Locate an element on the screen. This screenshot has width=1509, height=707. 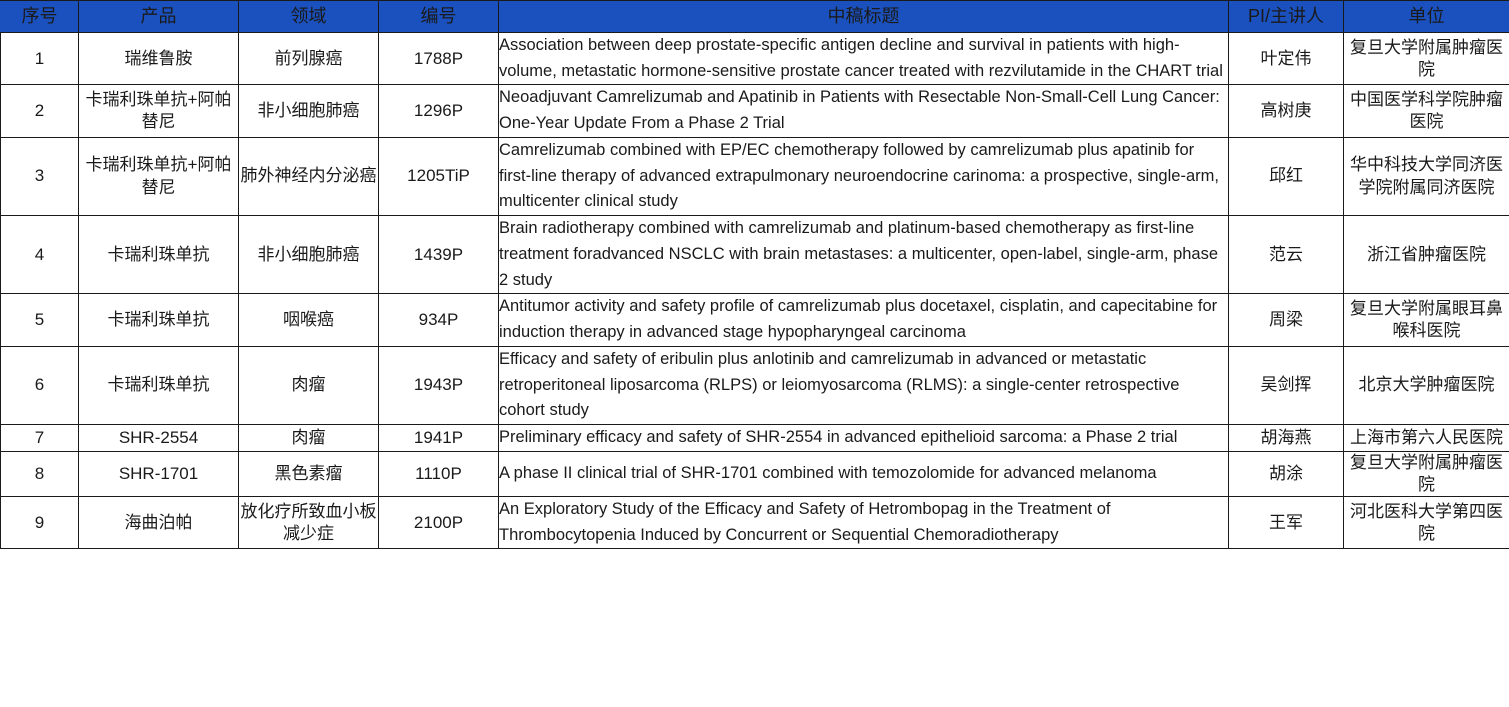
cell-product-text: 卡瑞利珠单抗+阿帕替尼 is located at coordinates (158, 176).